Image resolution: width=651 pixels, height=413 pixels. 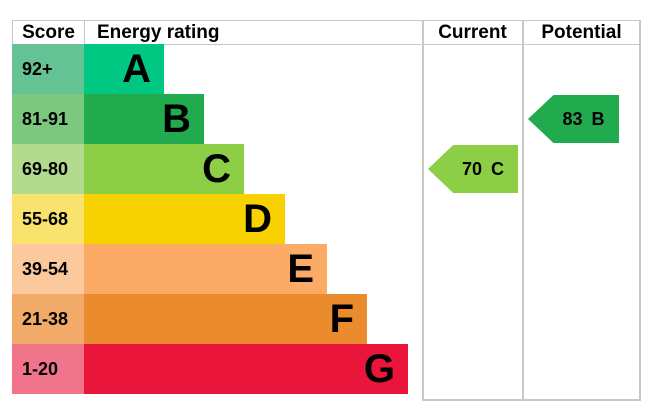 What do you see at coordinates (246, 369) in the screenshot?
I see `rating-bar-g: G` at bounding box center [246, 369].